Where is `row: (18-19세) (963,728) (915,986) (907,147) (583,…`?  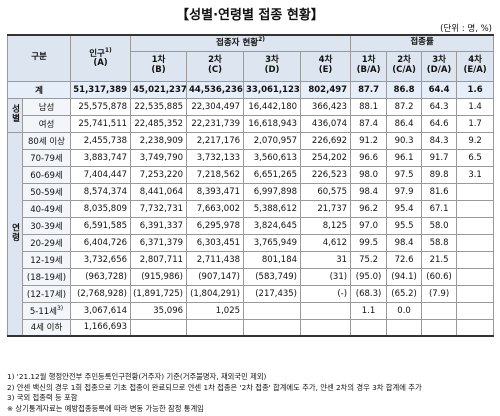 row: (18-19세) (963,728) (915,986) (907,147) (583,… is located at coordinates (251, 276).